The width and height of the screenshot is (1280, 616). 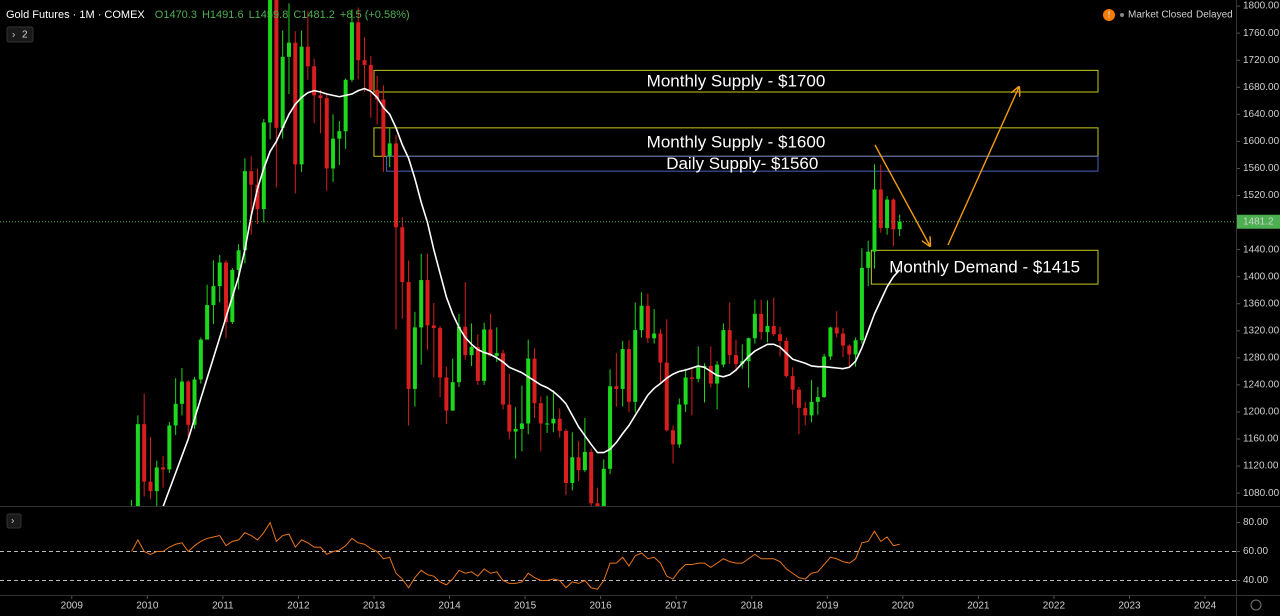 What do you see at coordinates (1054, 606) in the screenshot?
I see `x-tick-label: 2022` at bounding box center [1054, 606].